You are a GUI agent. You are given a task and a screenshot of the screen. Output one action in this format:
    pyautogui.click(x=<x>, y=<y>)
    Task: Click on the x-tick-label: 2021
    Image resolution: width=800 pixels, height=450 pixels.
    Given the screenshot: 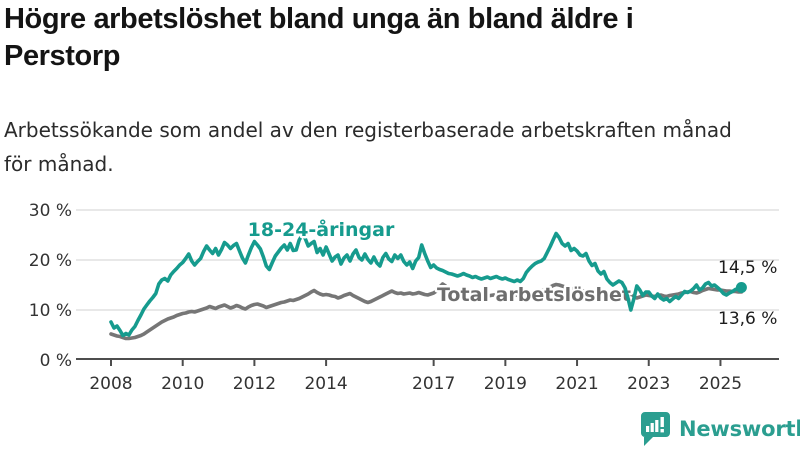 What is the action you would take?
    pyautogui.click(x=576, y=384)
    